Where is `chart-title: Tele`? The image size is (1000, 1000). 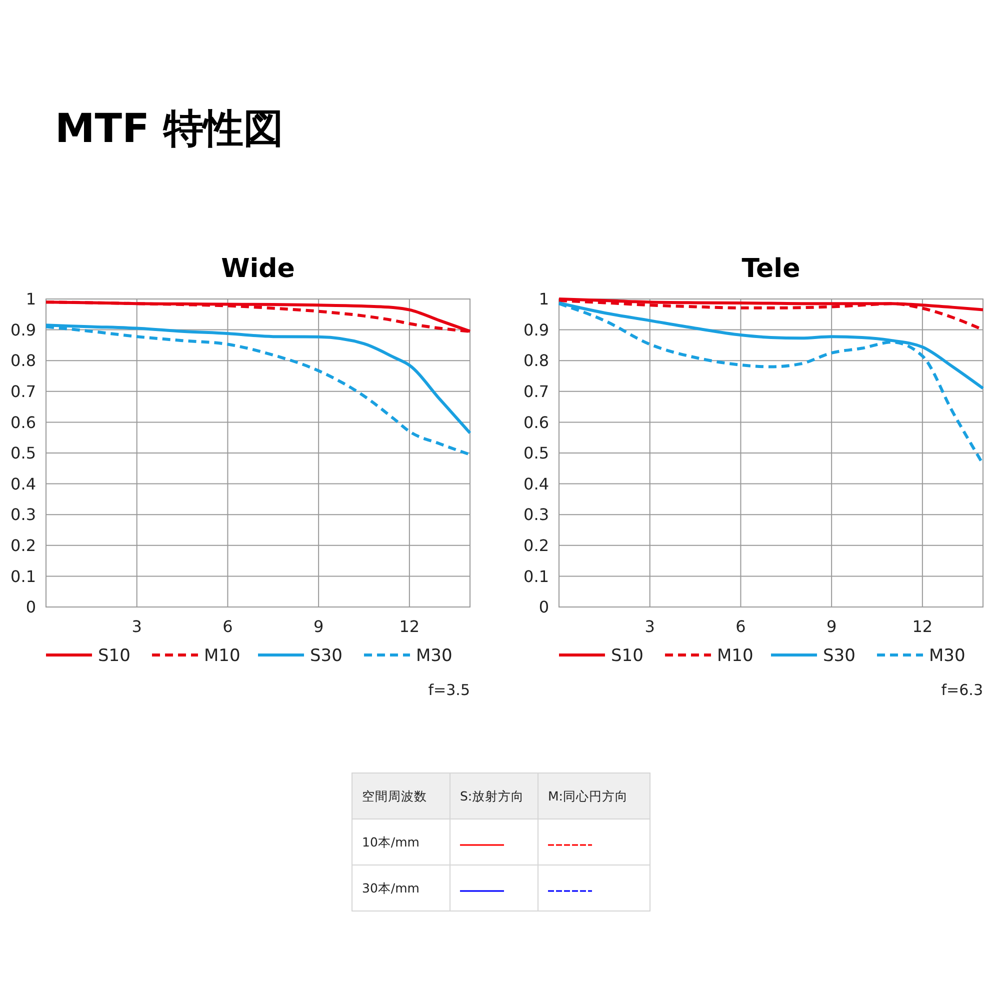 chart-title: Tele is located at coordinates (771, 269).